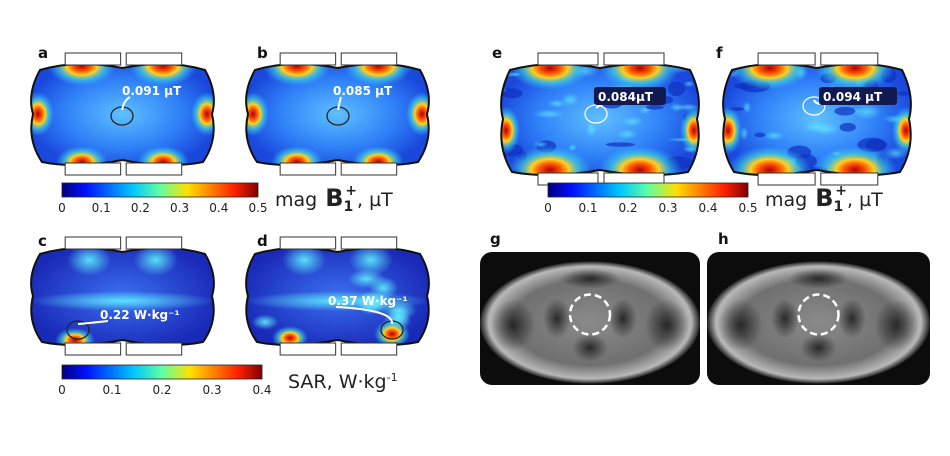  What do you see at coordinates (152, 91) in the screenshot?
I see `annotation: 0.091 µT` at bounding box center [152, 91].